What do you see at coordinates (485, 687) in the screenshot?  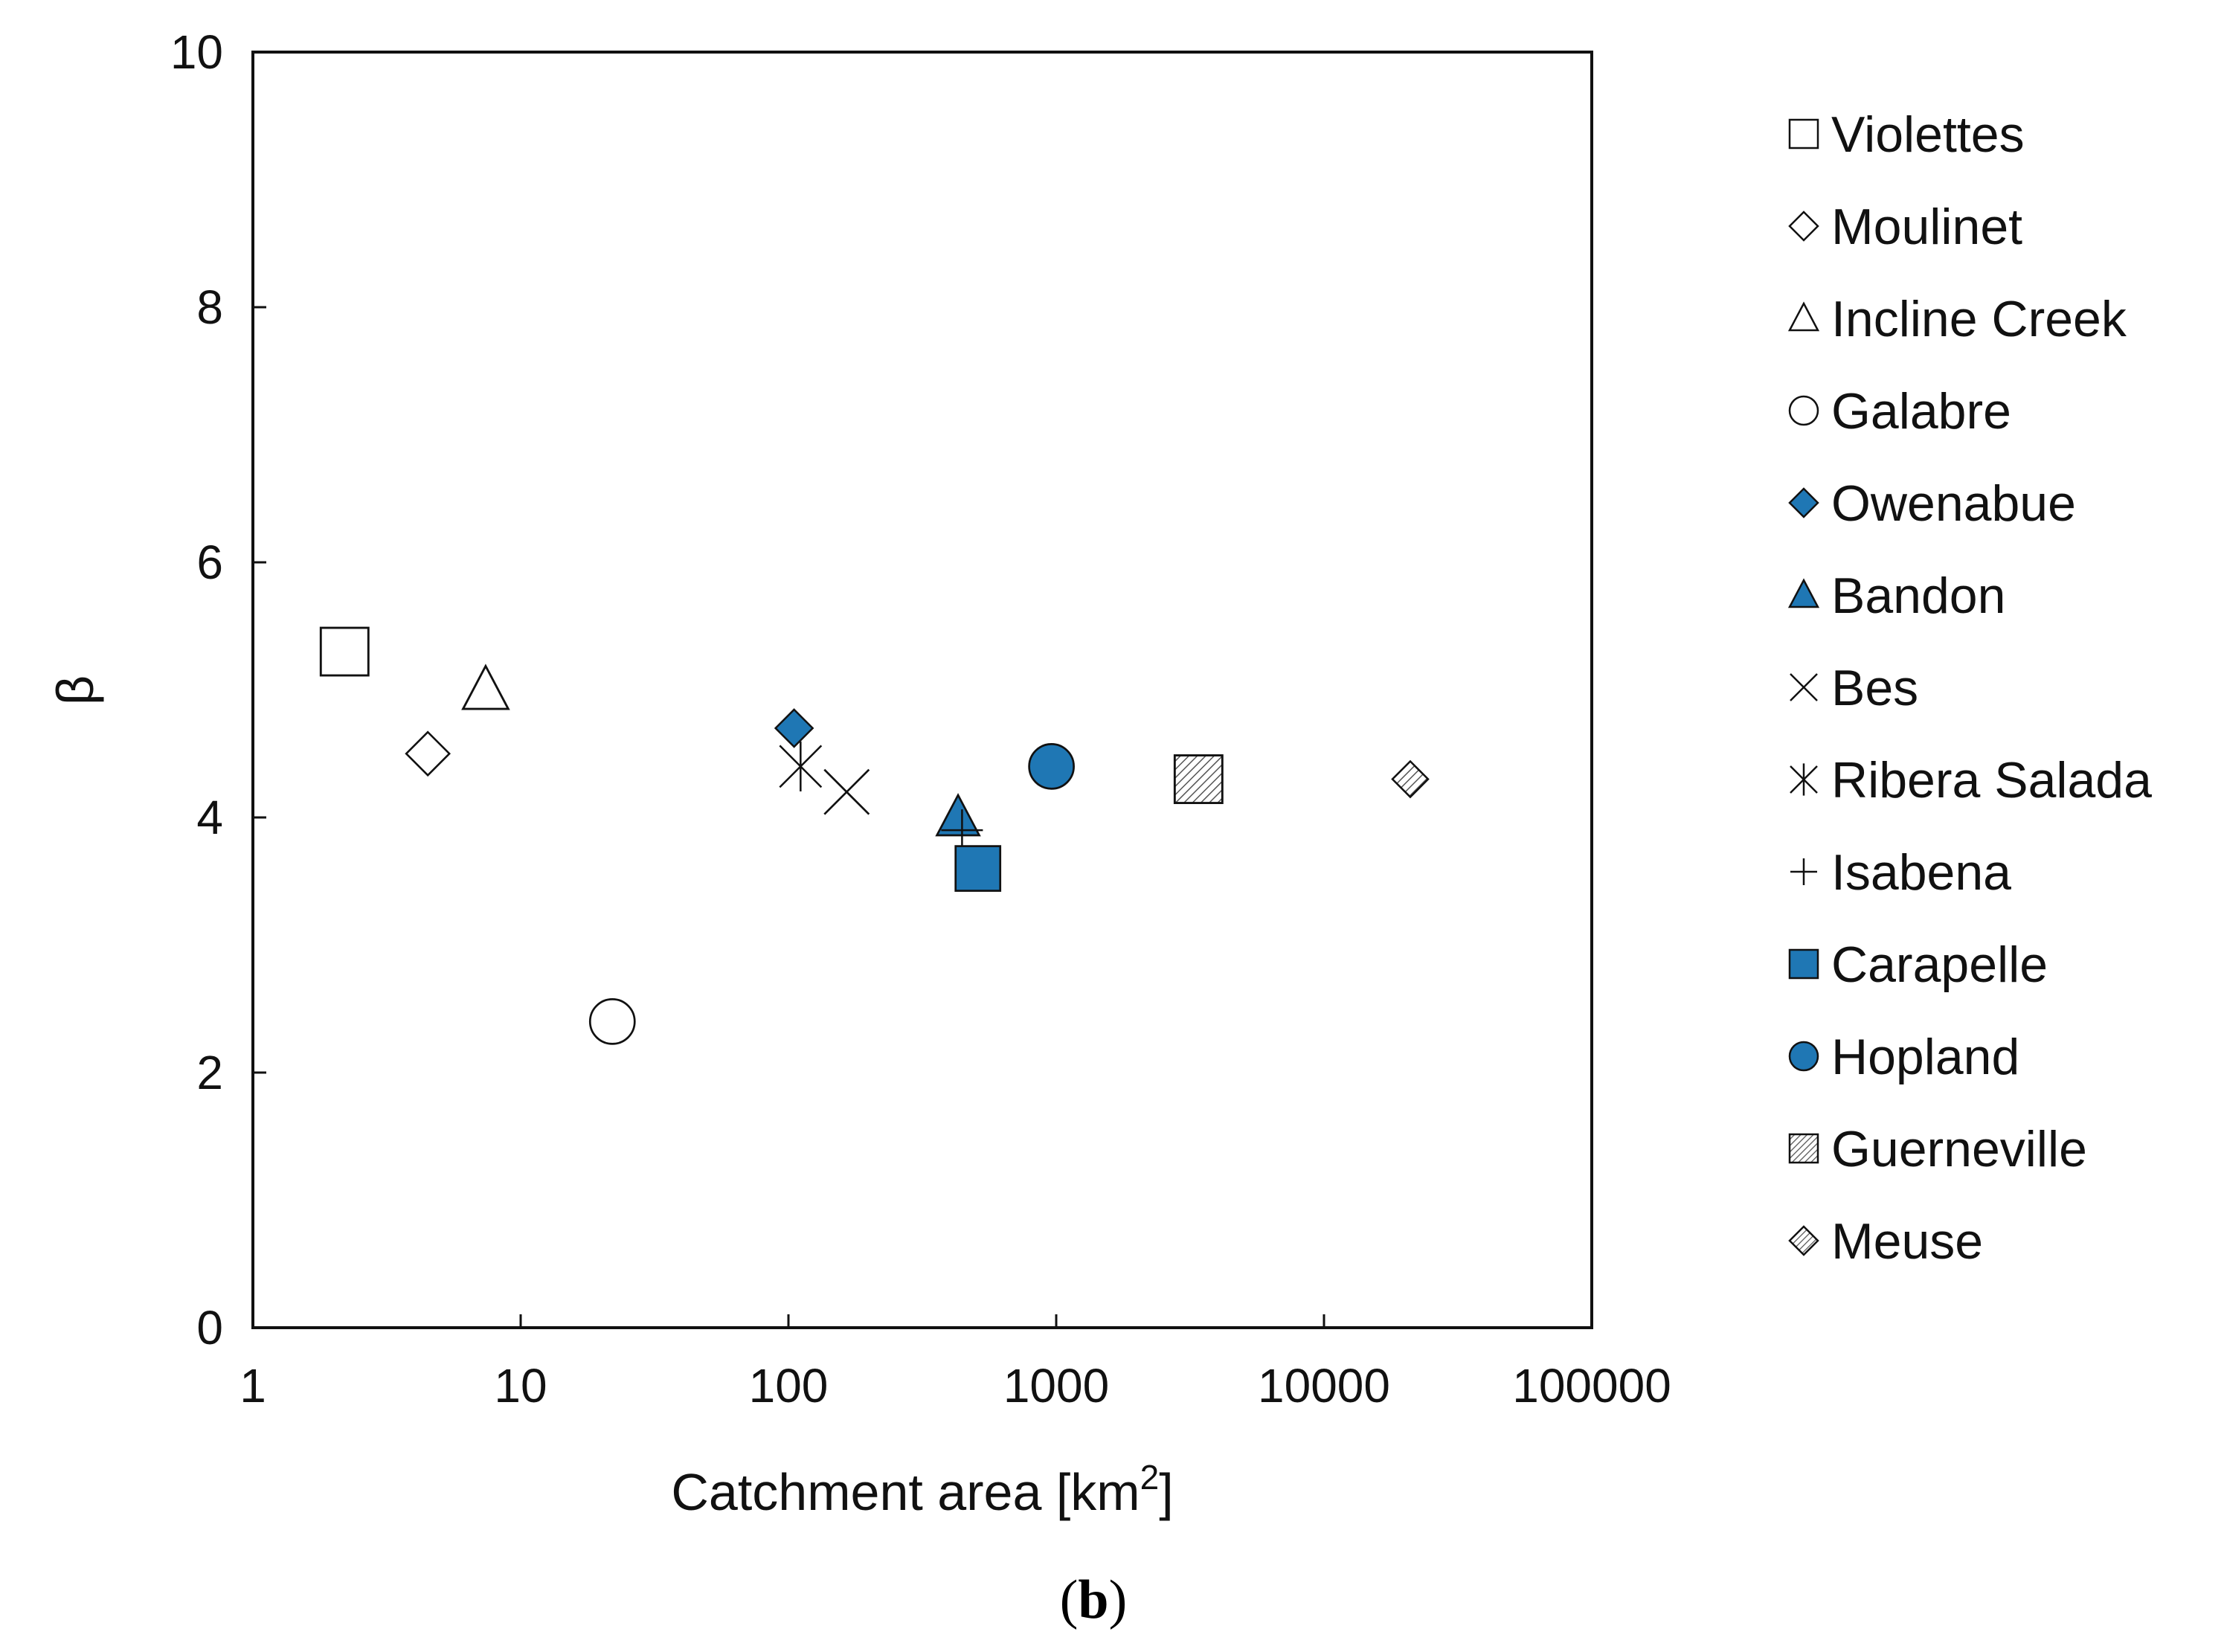 I see `point-incline-creek` at bounding box center [485, 687].